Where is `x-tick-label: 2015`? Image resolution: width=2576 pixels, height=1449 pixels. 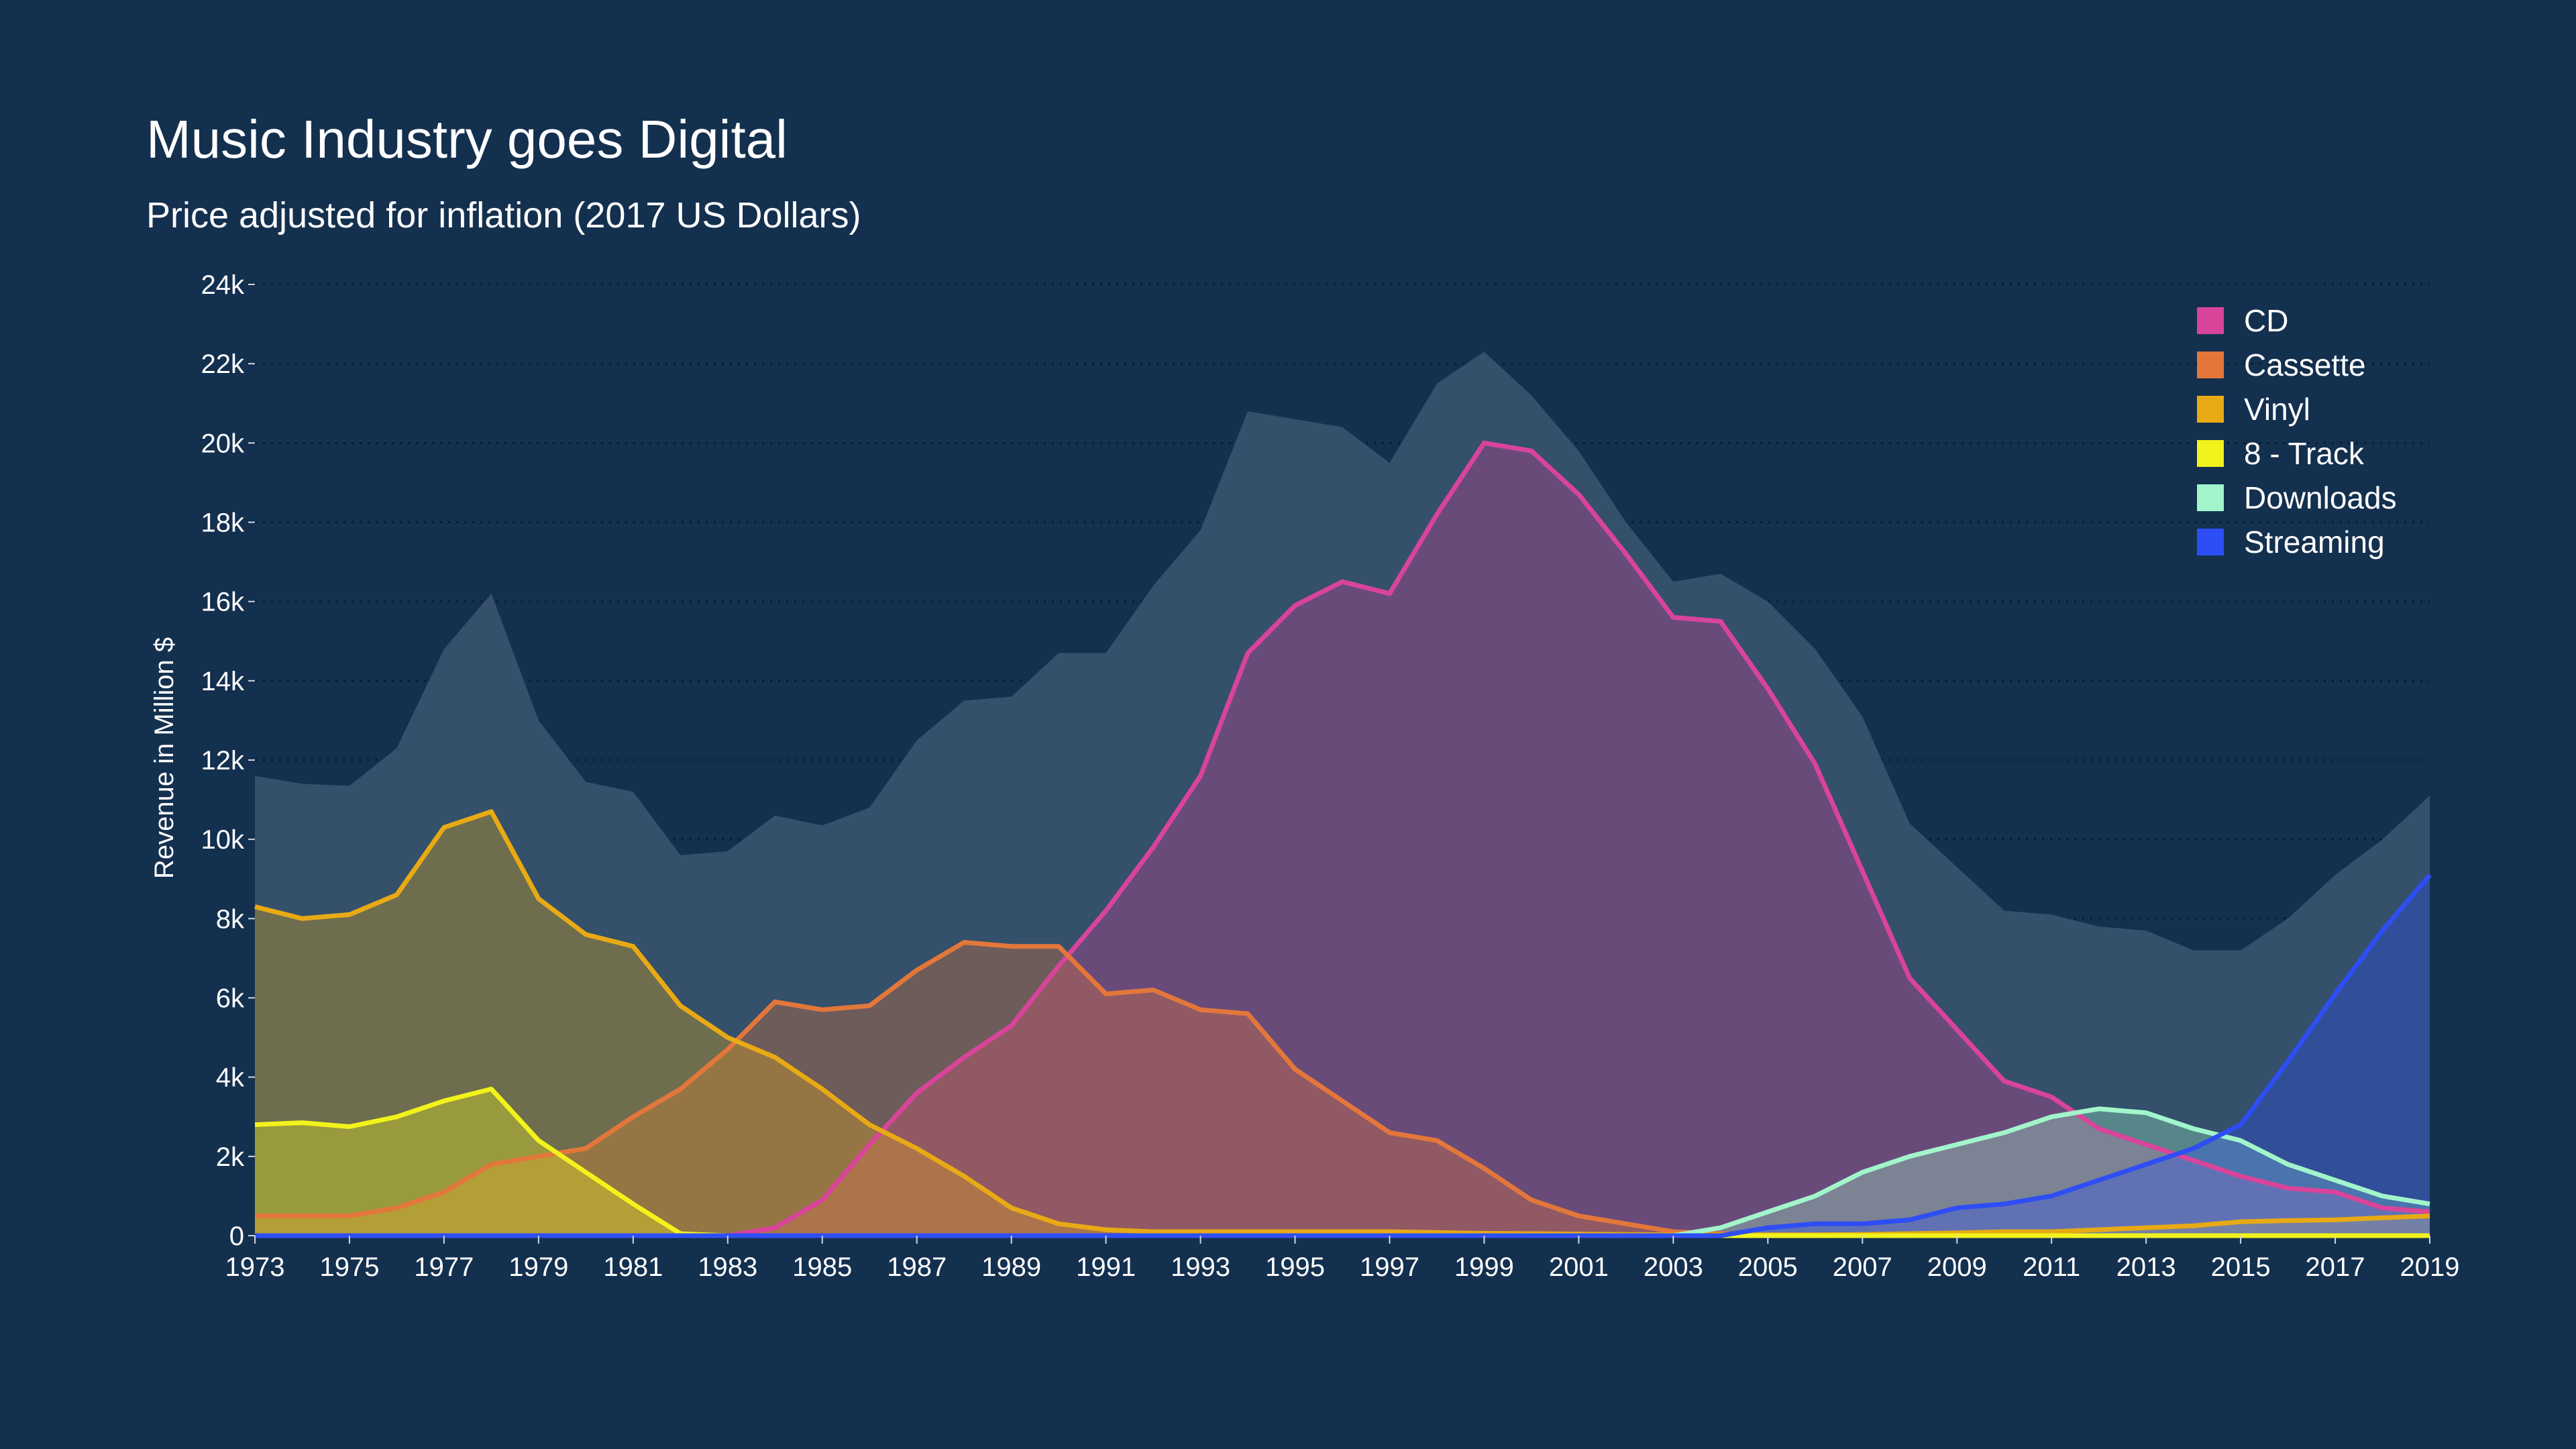 x-tick-label: 2015 is located at coordinates (2241, 1267).